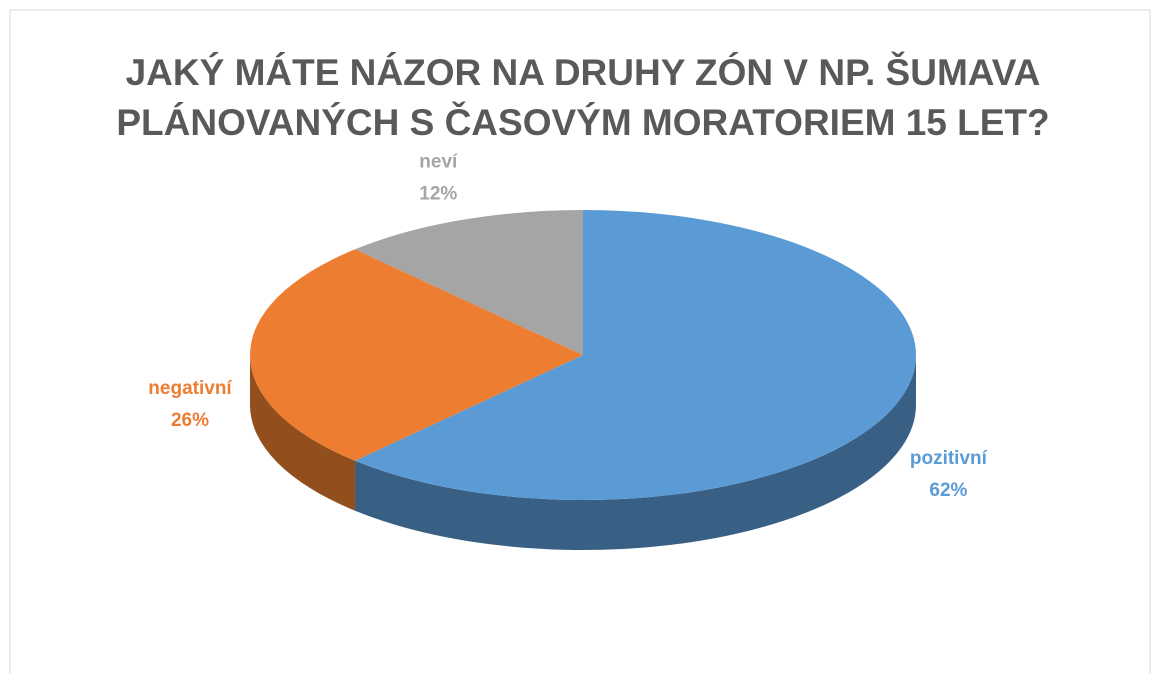  Describe the element at coordinates (438, 193) in the screenshot. I see `data-label-value: 12%` at that location.